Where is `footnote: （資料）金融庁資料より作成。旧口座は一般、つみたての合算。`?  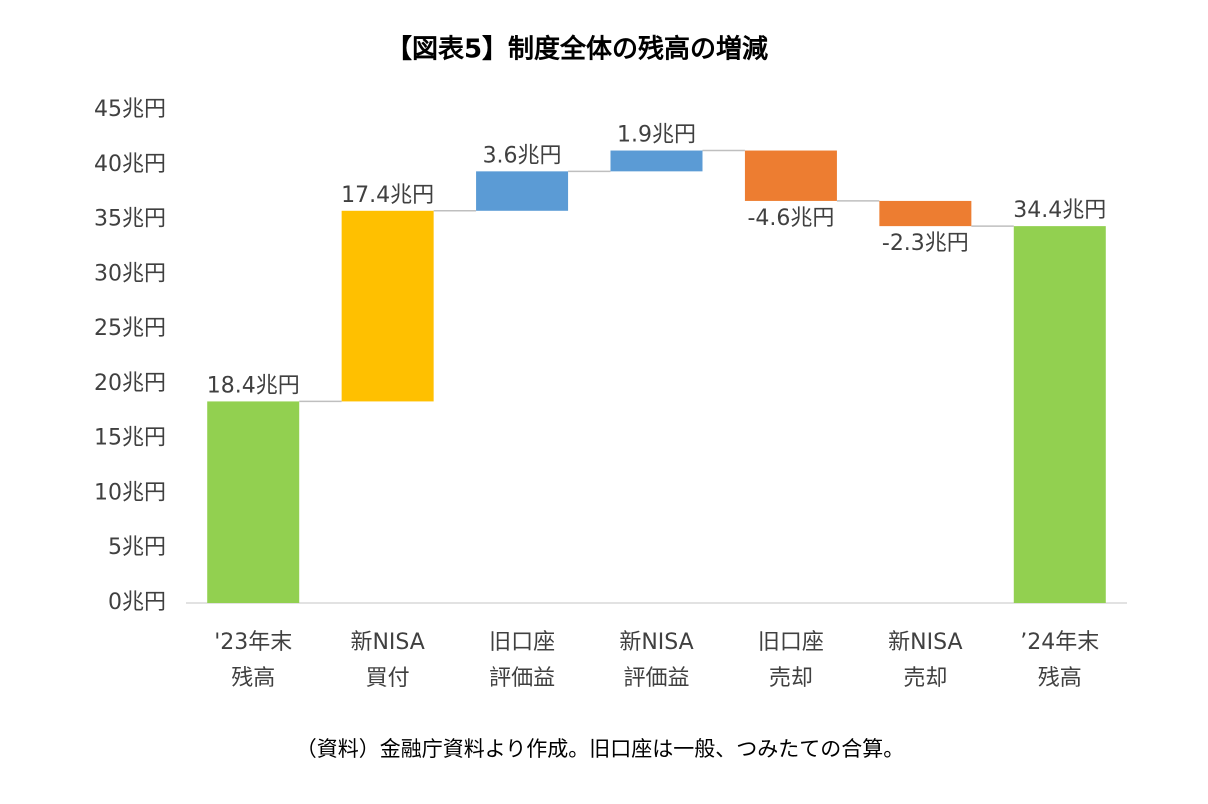 footnote: （資料）金融庁資料より作成。旧口座は一般、つみたての合算。 is located at coordinates (600, 749).